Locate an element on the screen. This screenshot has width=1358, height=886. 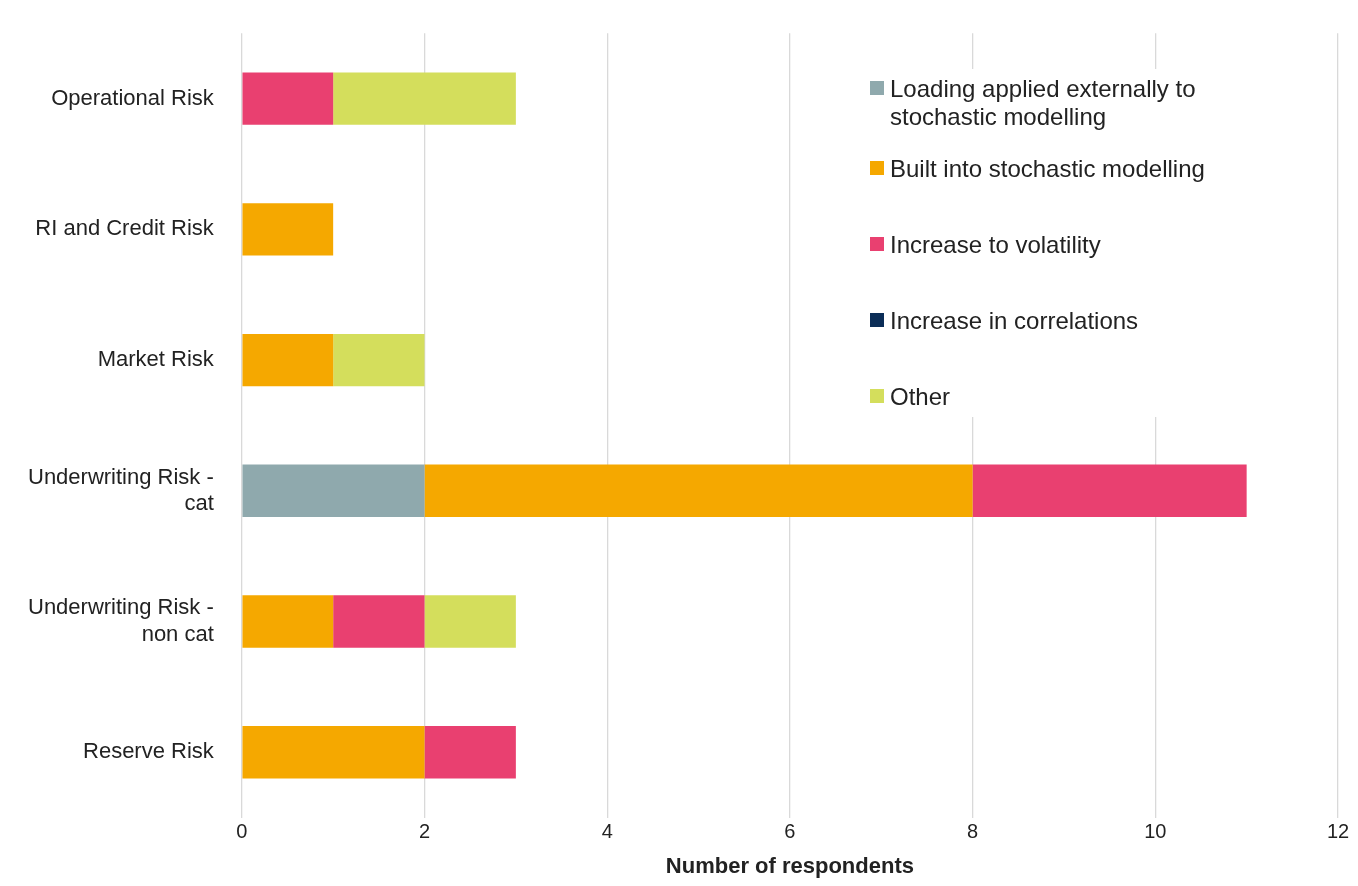
x-tick-label: 12 is located at coordinates (1338, 831).